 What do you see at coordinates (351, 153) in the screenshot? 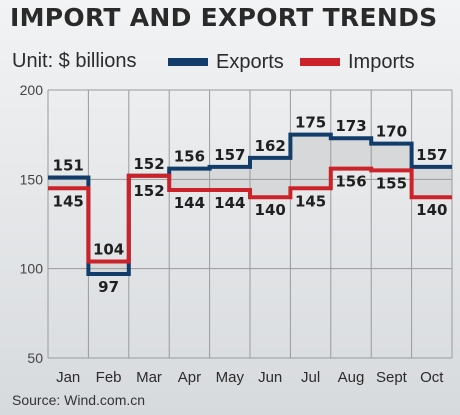
I see `fill-between-aug` at bounding box center [351, 153].